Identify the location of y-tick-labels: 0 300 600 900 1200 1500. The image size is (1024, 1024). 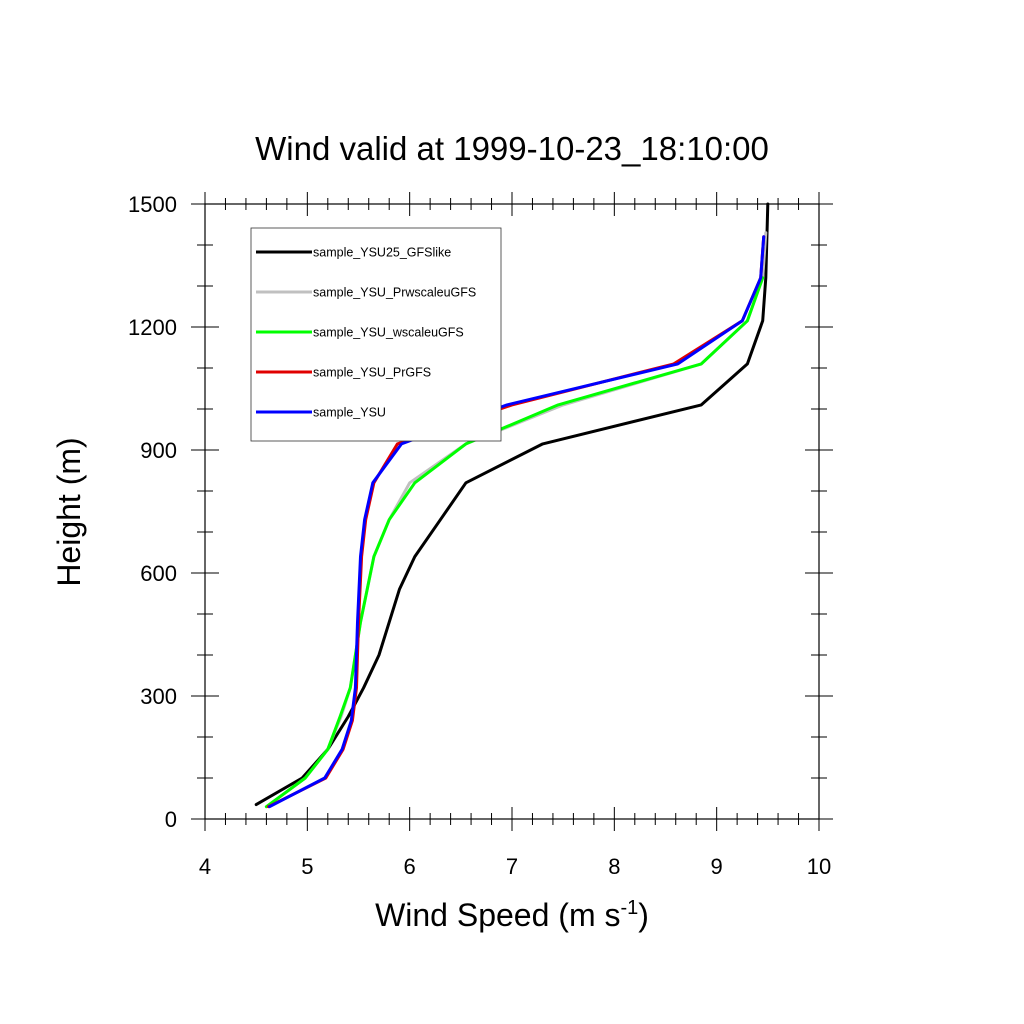
(152, 512).